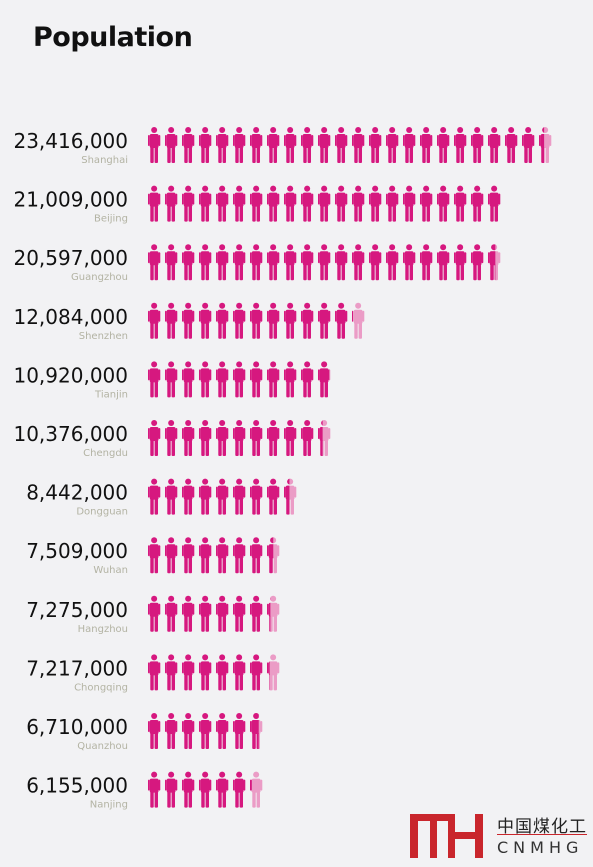  Describe the element at coordinates (70, 317) in the screenshot. I see `value-label: 12,084,000` at that location.